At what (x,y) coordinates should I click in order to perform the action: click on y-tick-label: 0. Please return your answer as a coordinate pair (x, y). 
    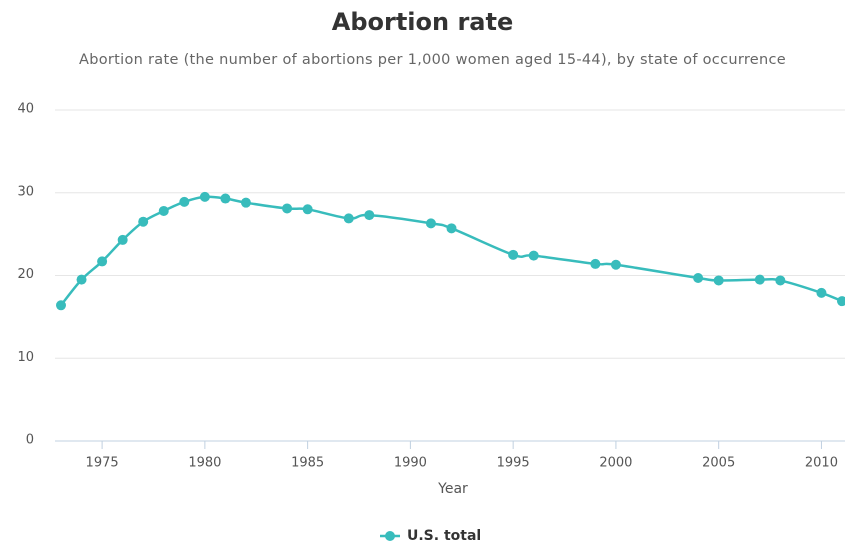
    Looking at the image, I should click on (30, 440).